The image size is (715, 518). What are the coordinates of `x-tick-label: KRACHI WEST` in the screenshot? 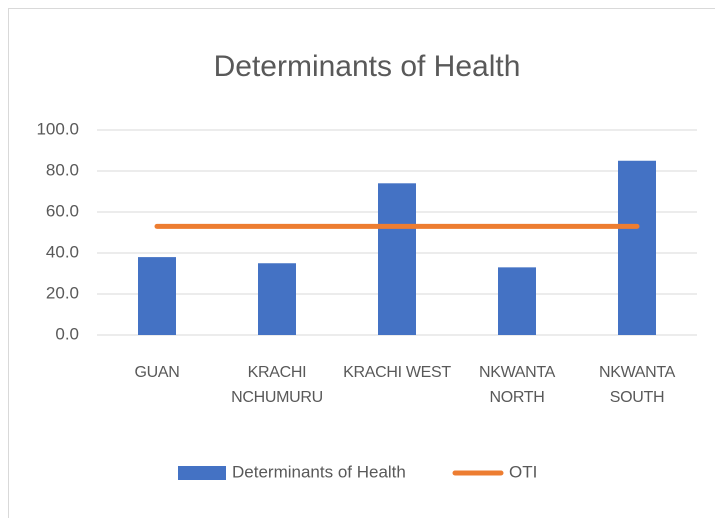 It's located at (397, 372).